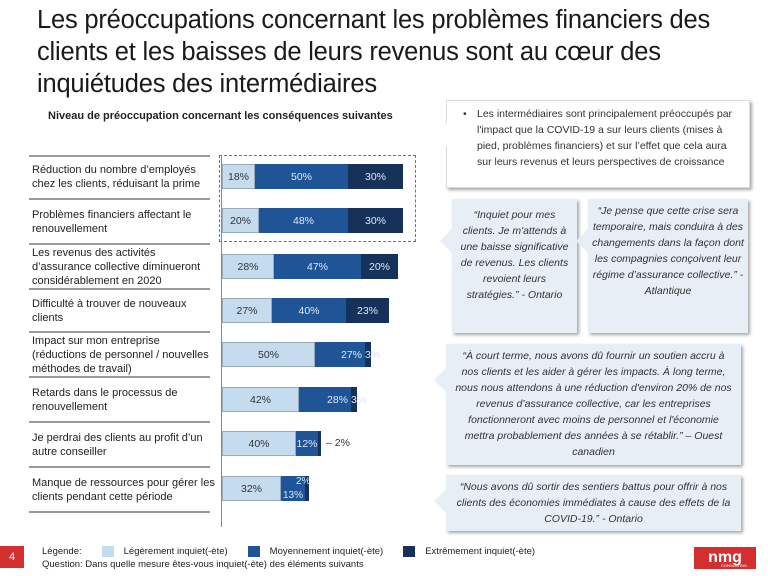 The image size is (768, 576). What do you see at coordinates (62, 551) in the screenshot?
I see `legend-label: Légende:` at bounding box center [62, 551].